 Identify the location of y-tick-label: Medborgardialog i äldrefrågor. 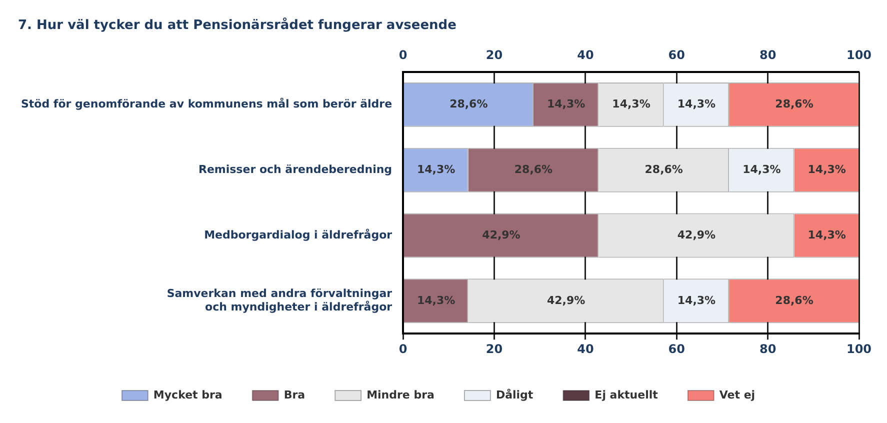
(298, 235).